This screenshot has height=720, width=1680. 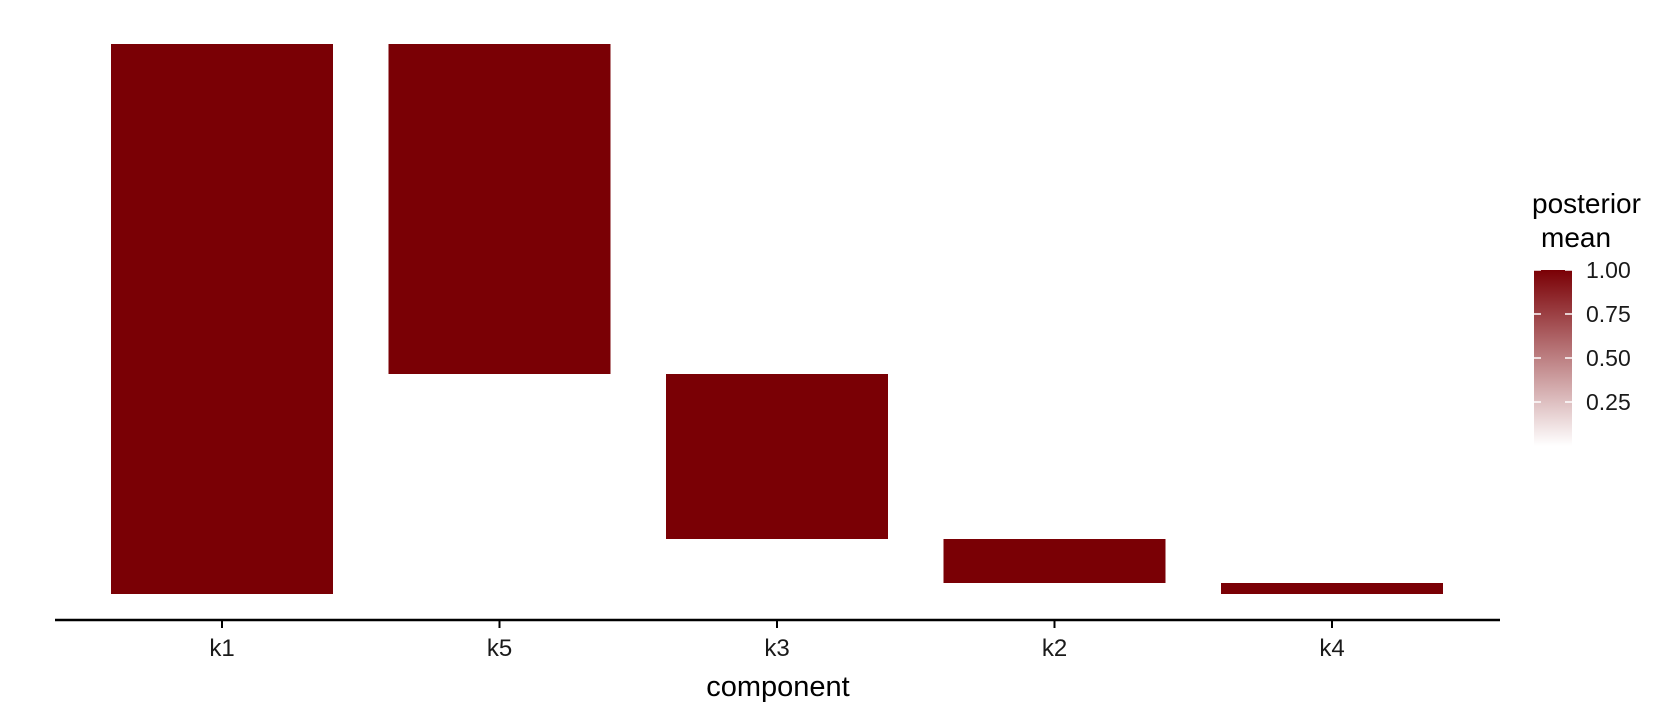 I want to click on bar-segment-k5, so click(x=499, y=209).